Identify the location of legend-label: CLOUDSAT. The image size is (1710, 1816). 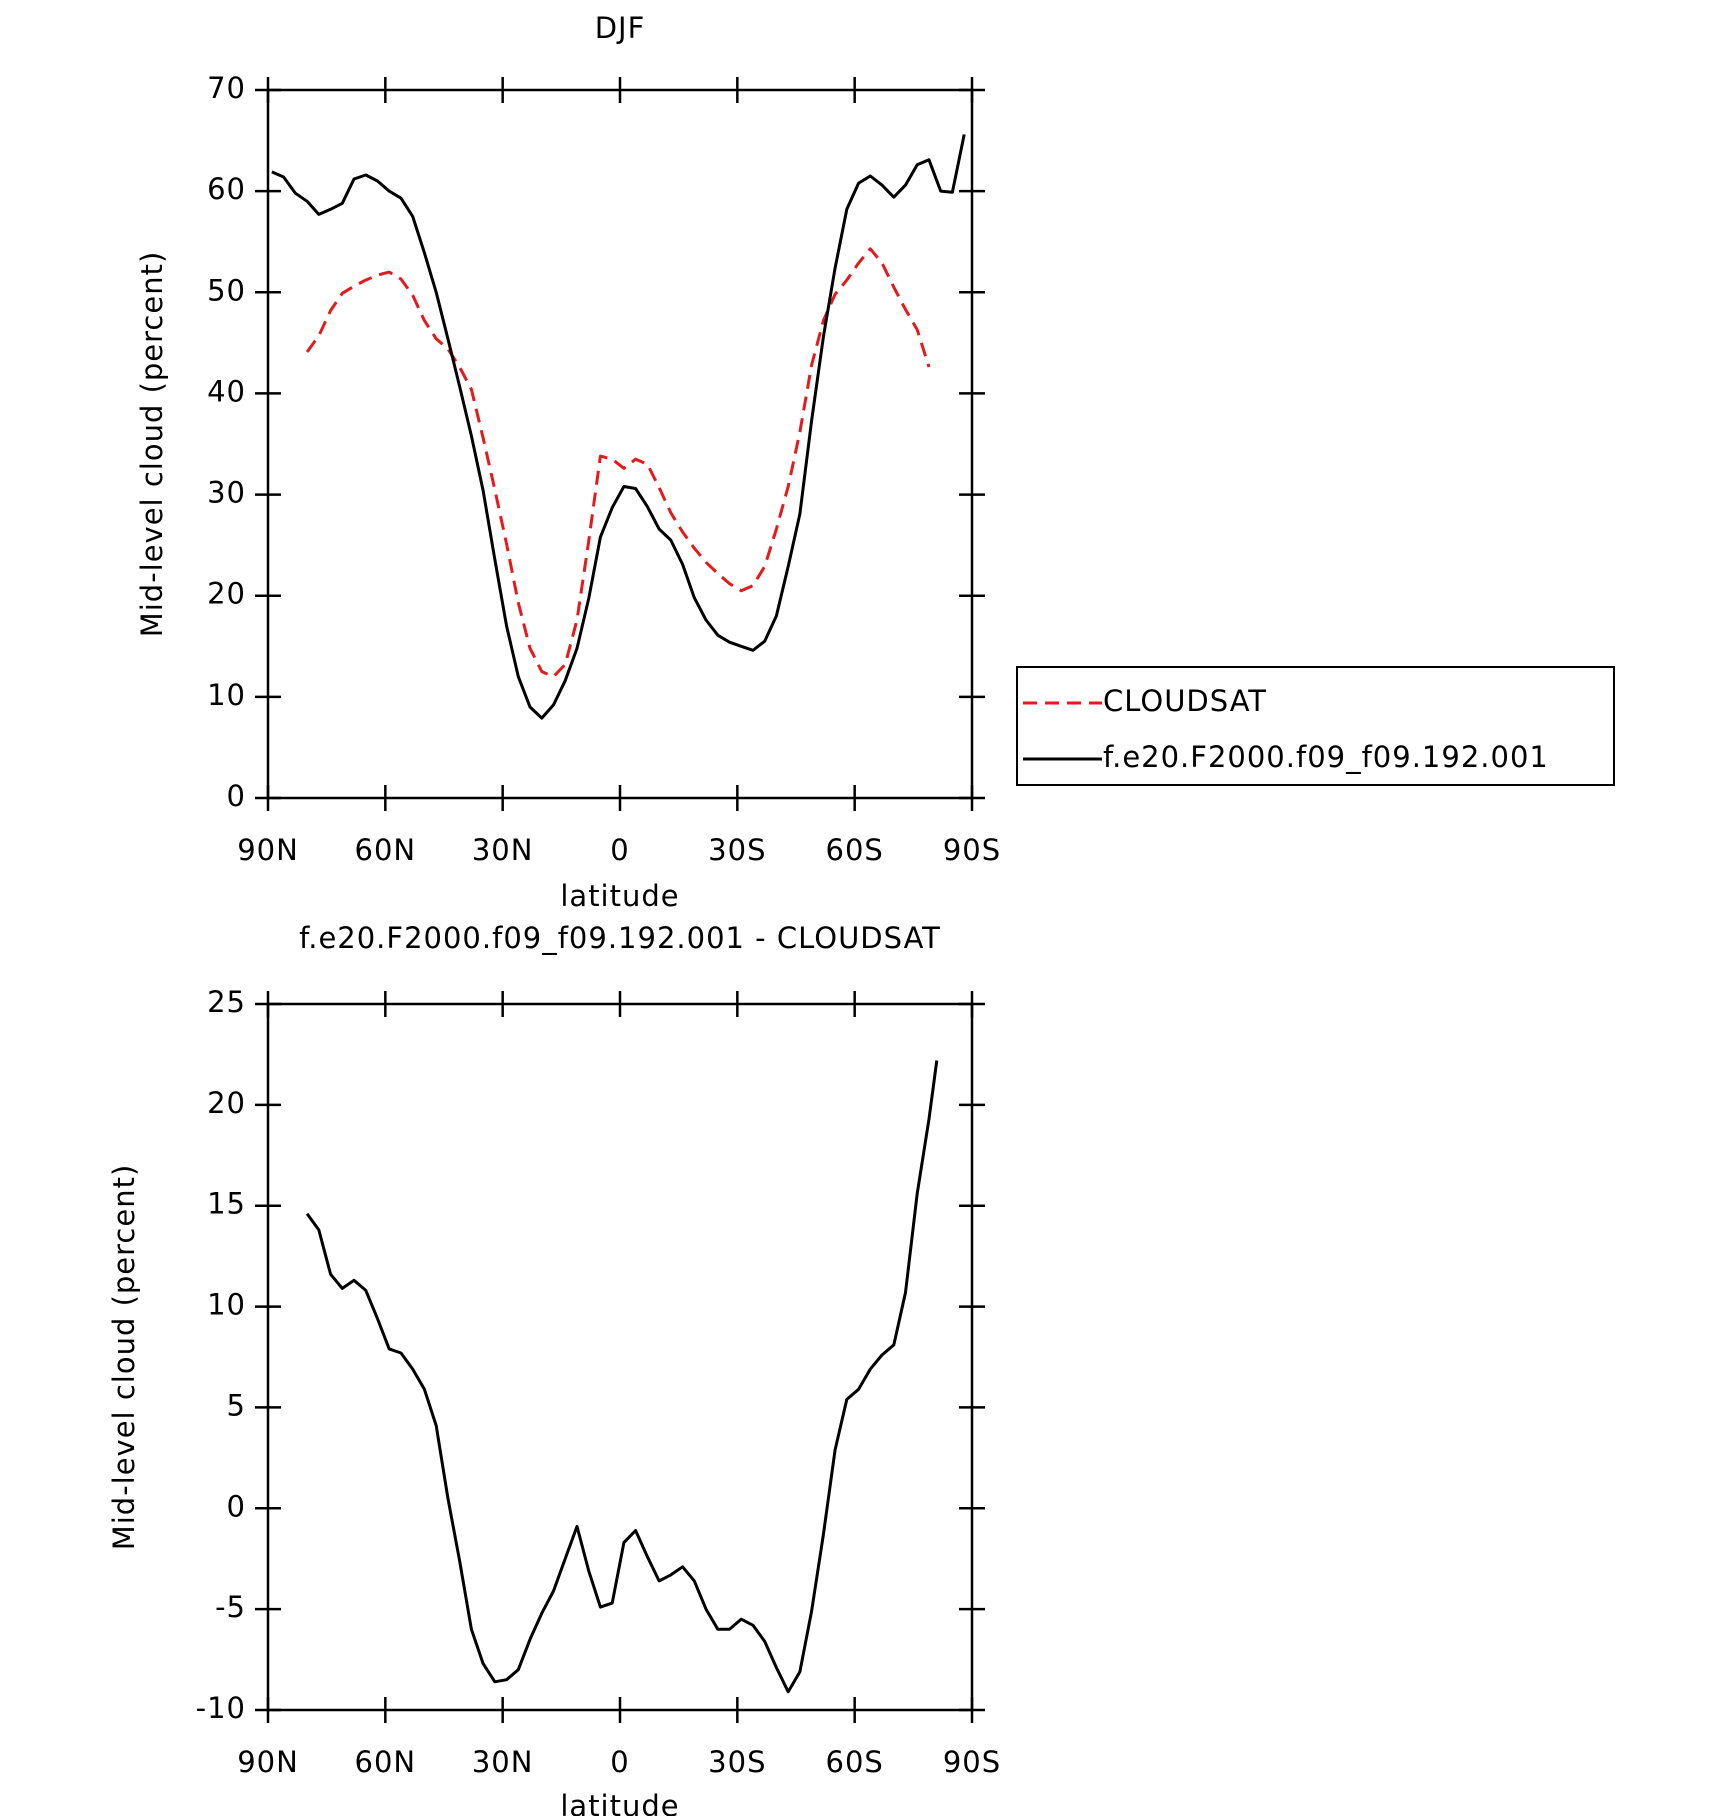
(1185, 701).